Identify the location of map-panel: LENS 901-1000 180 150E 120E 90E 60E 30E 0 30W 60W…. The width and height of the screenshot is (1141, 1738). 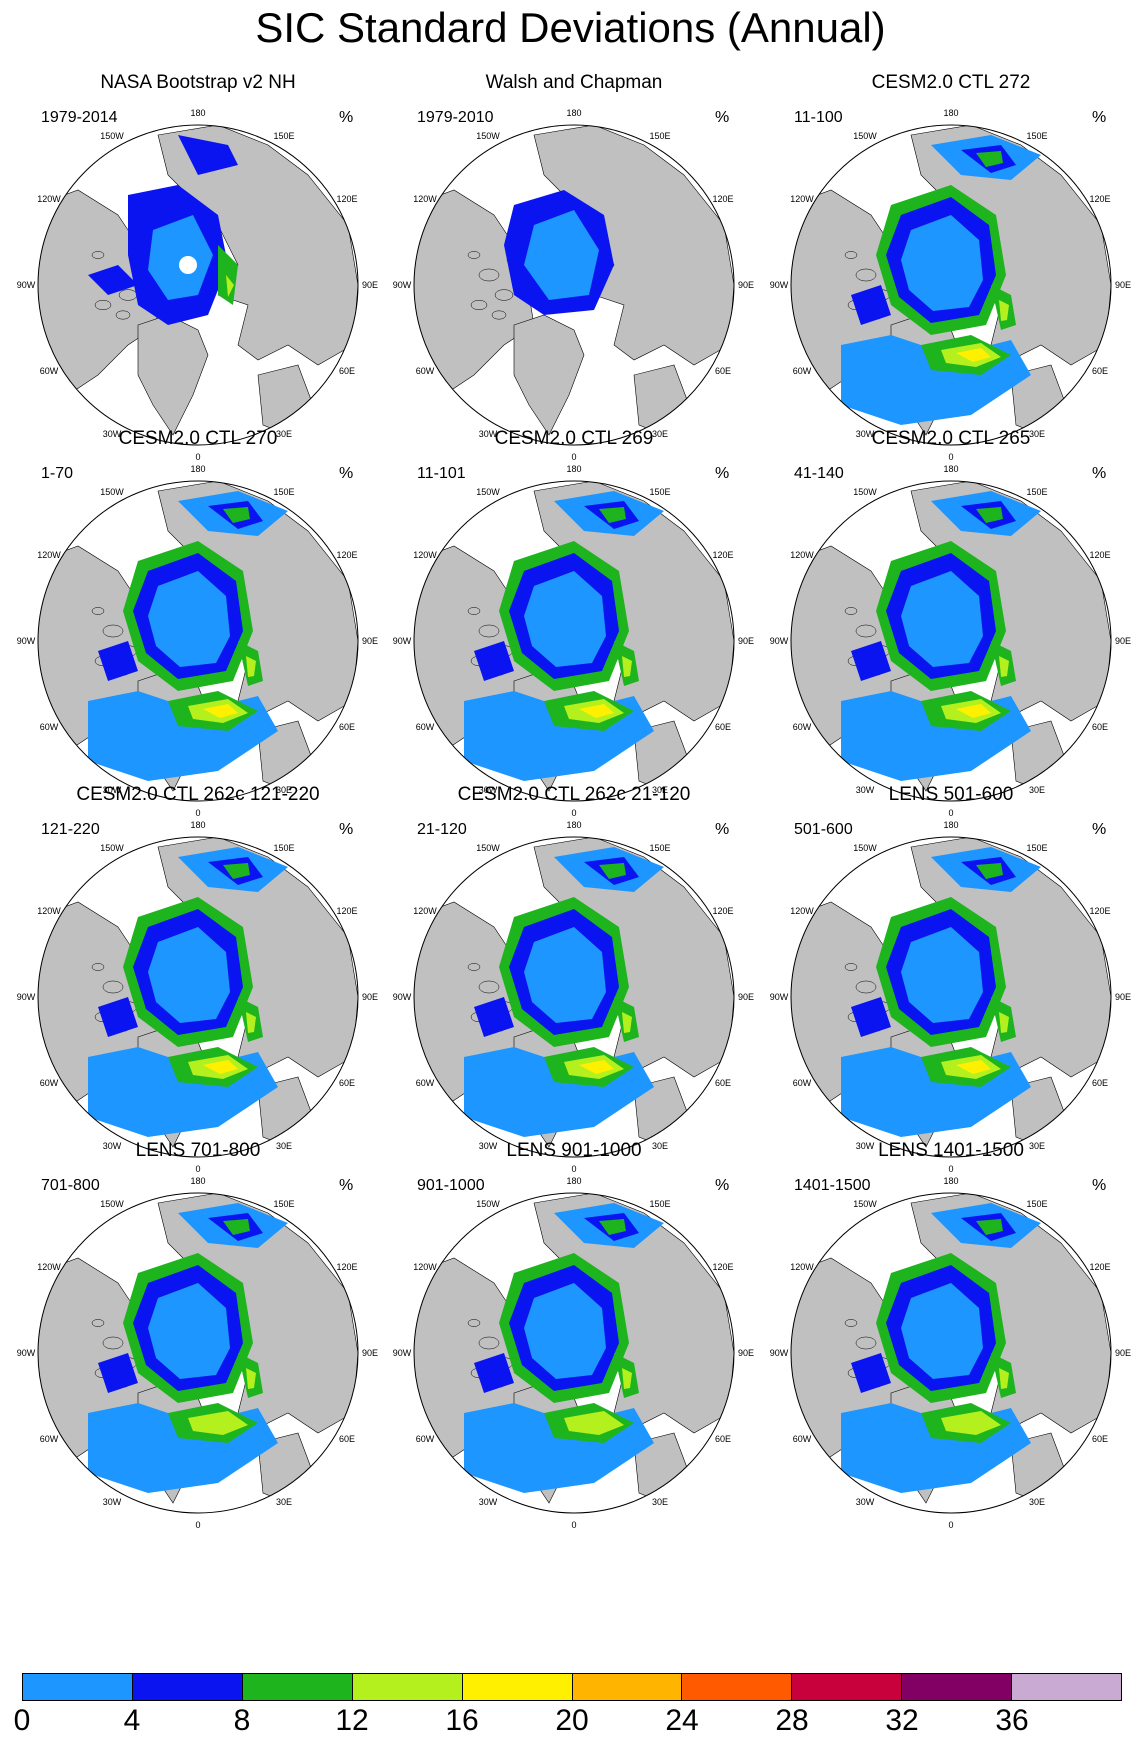
(574, 1337).